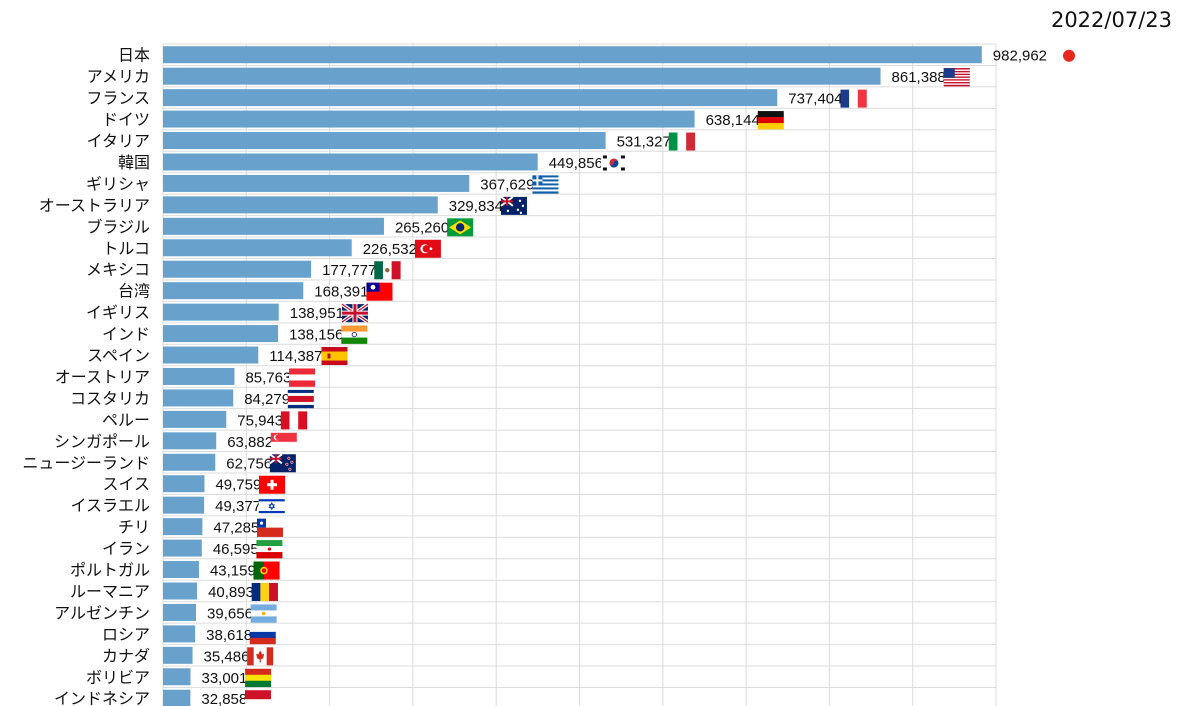 The image size is (1200, 706). I want to click on value-label: 43,159, so click(233, 571).